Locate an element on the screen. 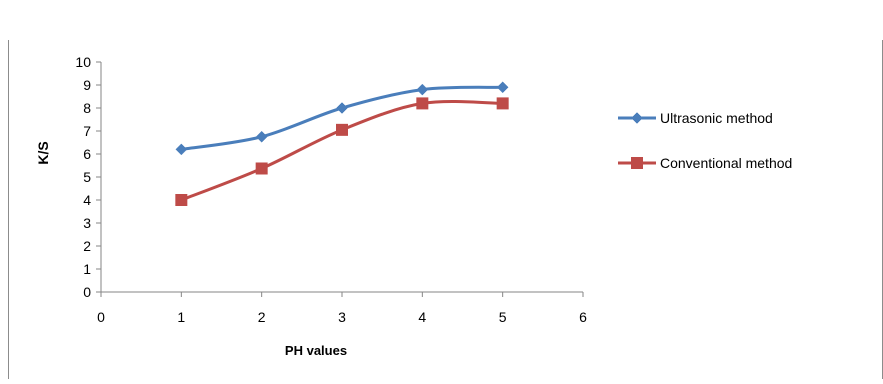 The width and height of the screenshot is (883, 384). y-tick-label: 1 is located at coordinates (87, 269).